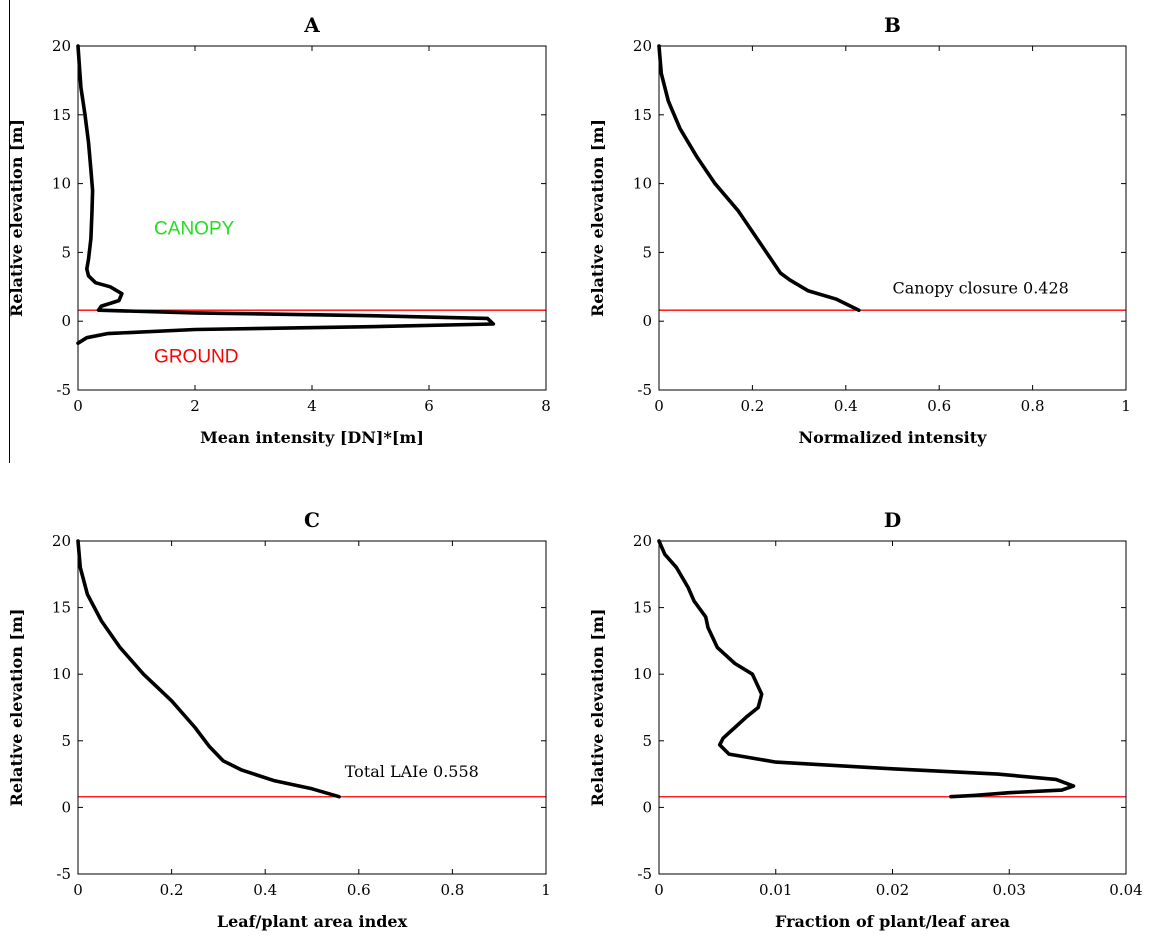  I want to click on x-tick-label: 4, so click(312, 406).